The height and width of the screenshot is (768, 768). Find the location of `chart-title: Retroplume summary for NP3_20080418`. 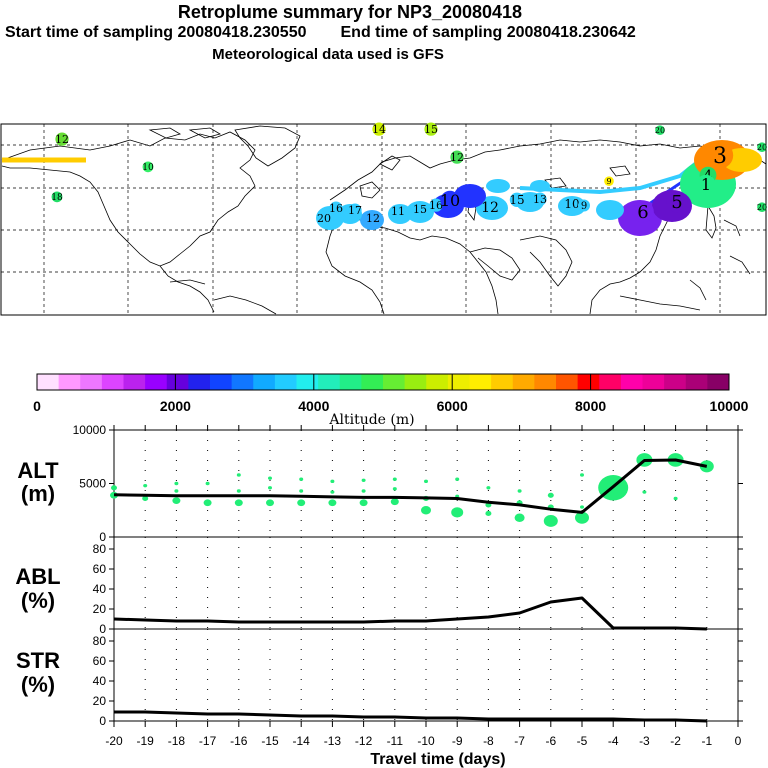

chart-title: Retroplume summary for NP3_20080418 is located at coordinates (350, 12).